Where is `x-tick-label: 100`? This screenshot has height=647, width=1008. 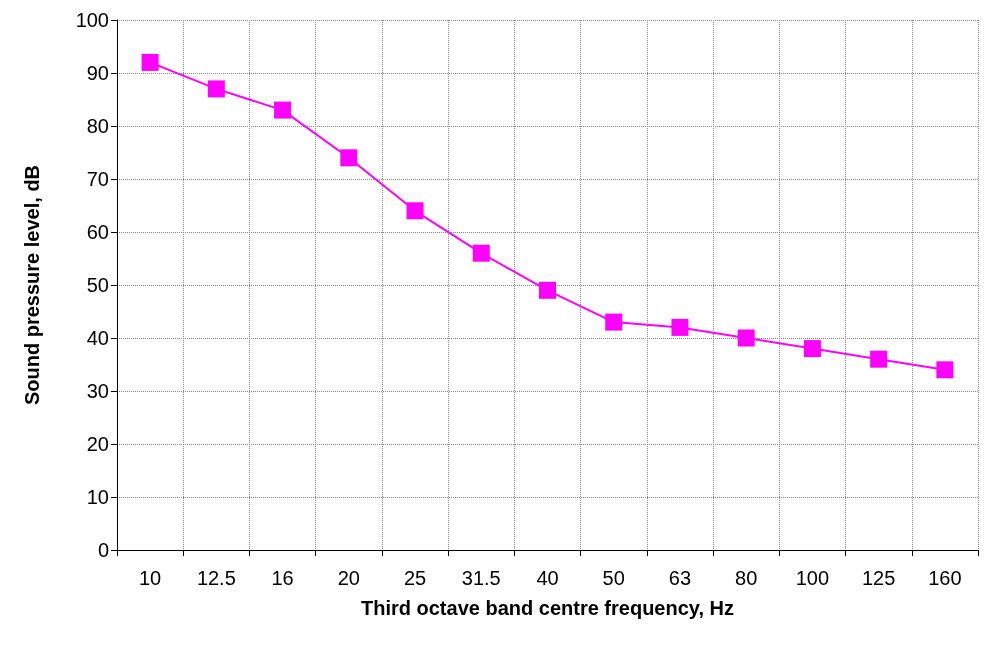 x-tick-label: 100 is located at coordinates (812, 578).